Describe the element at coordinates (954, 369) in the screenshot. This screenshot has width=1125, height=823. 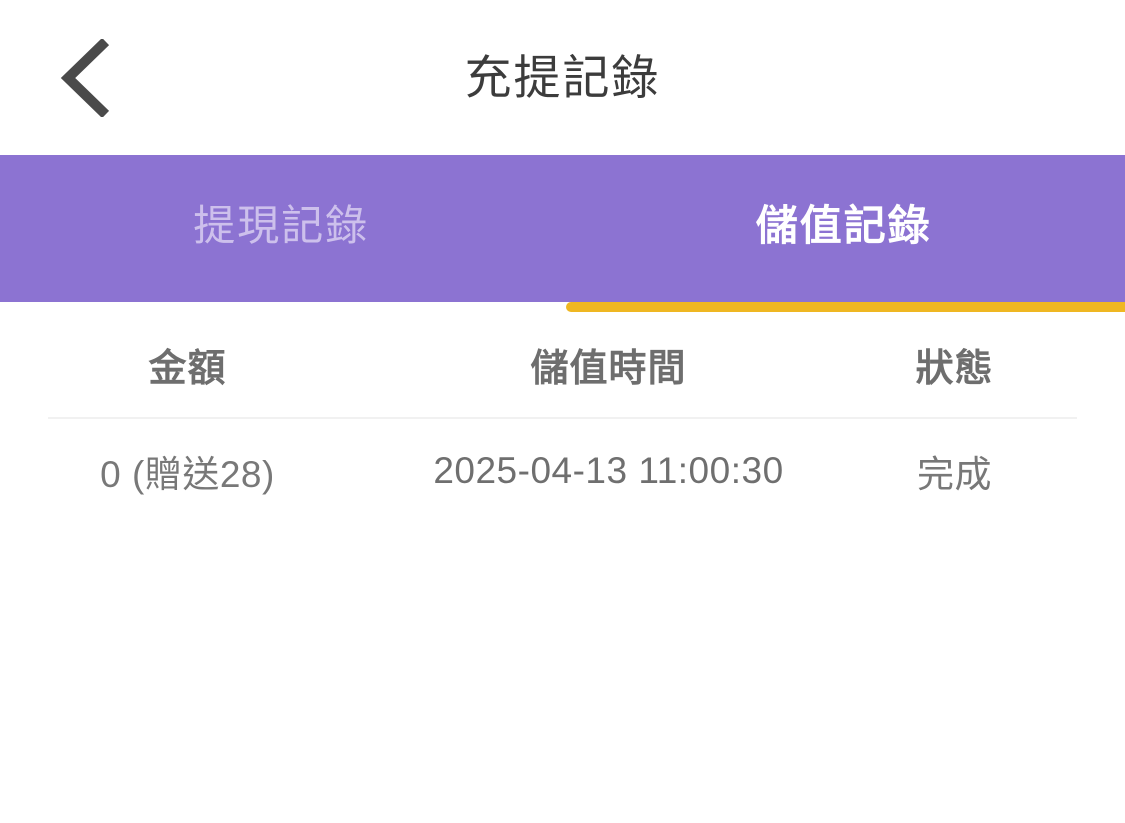
I see `column-header-status: 狀態` at that location.